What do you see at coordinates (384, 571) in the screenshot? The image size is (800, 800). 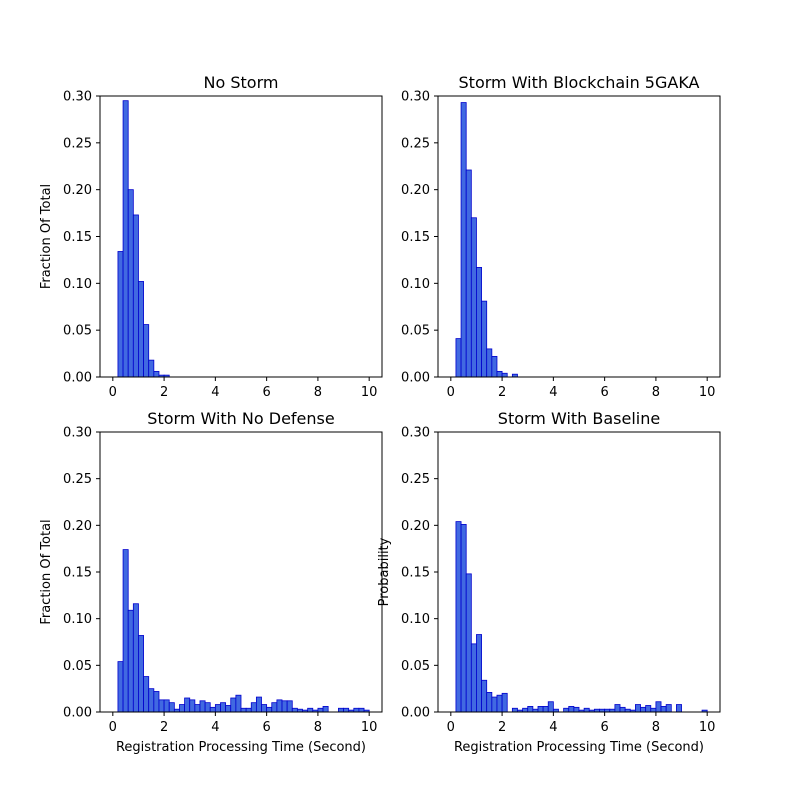 I see `y-axis-label: Probability` at bounding box center [384, 571].